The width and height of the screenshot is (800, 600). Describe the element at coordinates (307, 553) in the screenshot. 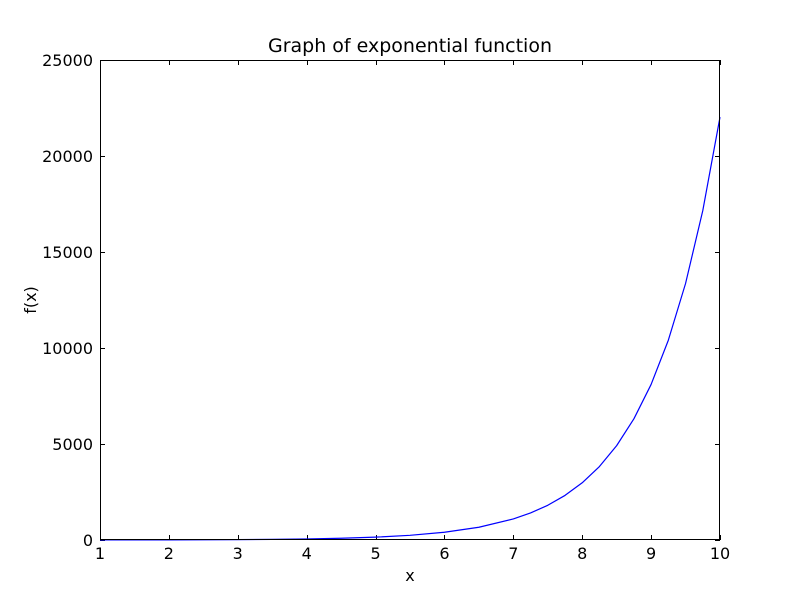

I see `x-tick-label: 4` at that location.